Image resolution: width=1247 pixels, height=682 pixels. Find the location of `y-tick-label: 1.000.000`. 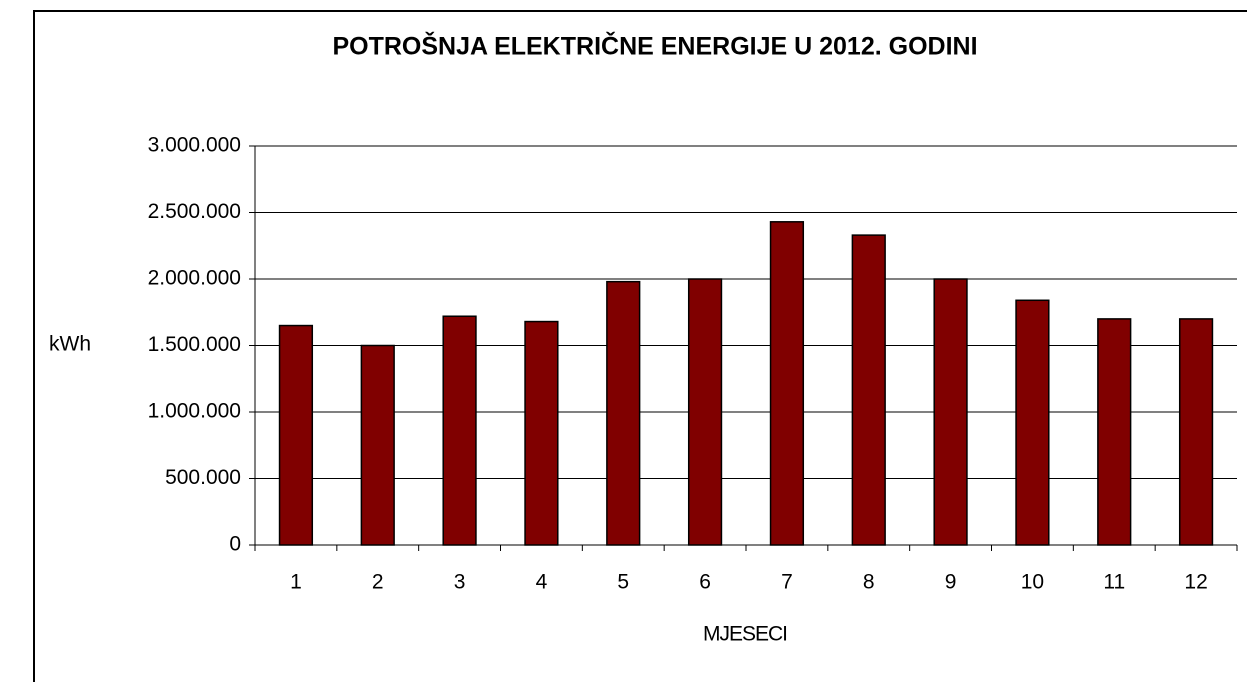

y-tick-label: 1.000.000 is located at coordinates (194, 411).